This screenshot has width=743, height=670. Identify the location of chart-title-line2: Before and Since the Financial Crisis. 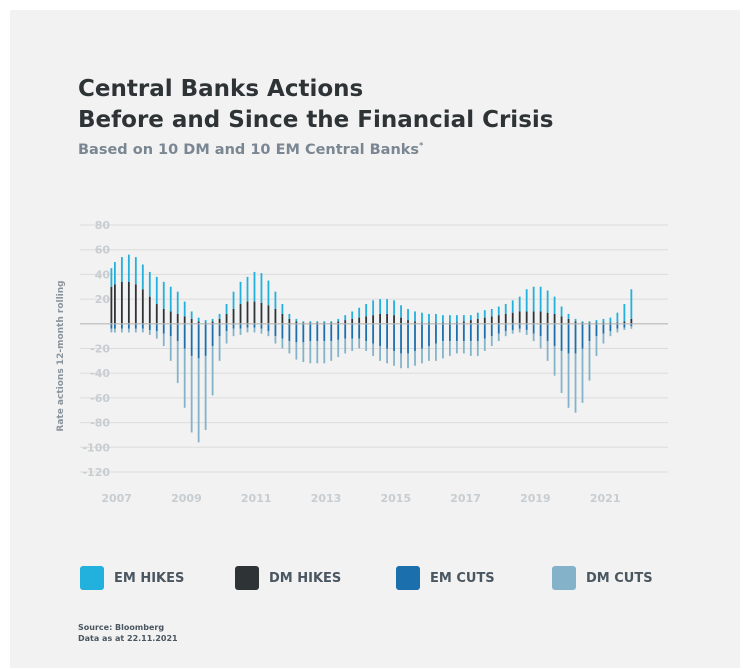
(316, 120).